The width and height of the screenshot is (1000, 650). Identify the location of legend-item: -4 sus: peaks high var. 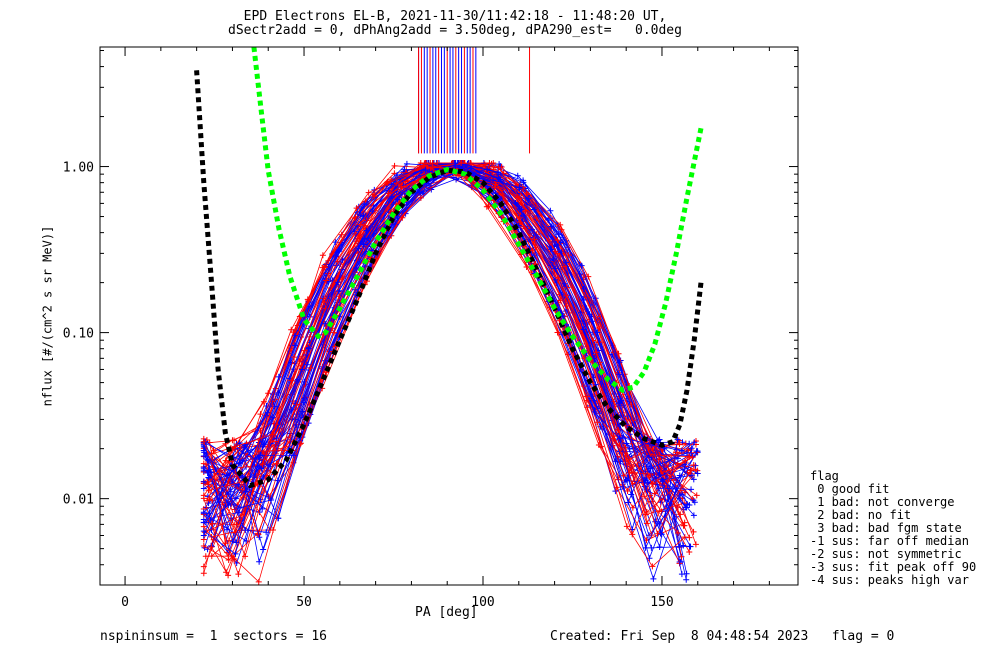
(889, 580).